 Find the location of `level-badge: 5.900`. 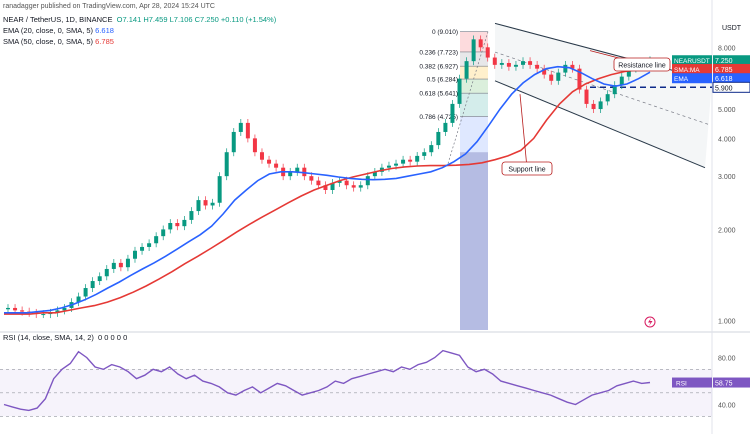

level-badge: 5.900 is located at coordinates (724, 88).